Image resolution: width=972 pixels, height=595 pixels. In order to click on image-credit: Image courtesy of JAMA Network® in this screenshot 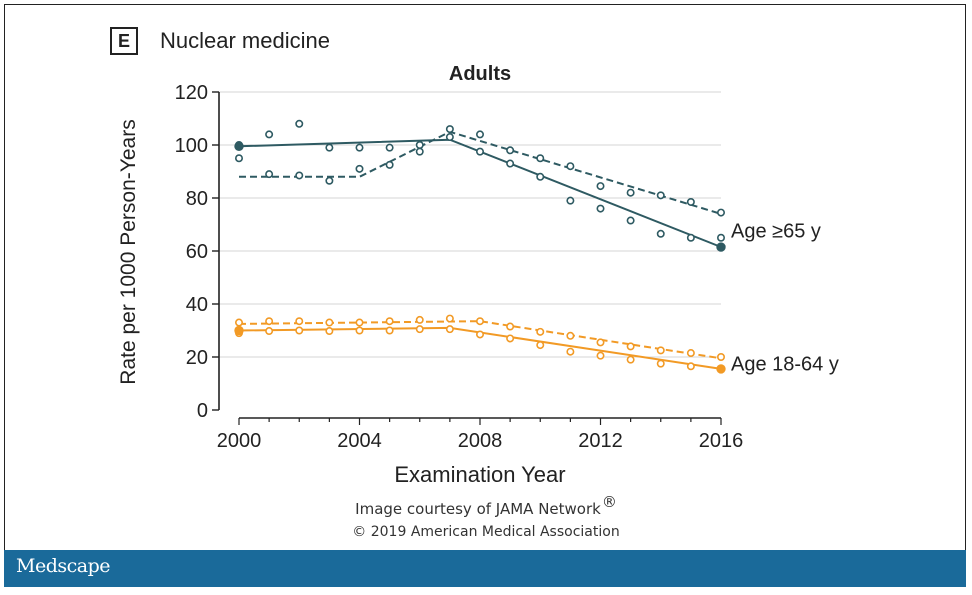, I will do `click(486, 505)`.